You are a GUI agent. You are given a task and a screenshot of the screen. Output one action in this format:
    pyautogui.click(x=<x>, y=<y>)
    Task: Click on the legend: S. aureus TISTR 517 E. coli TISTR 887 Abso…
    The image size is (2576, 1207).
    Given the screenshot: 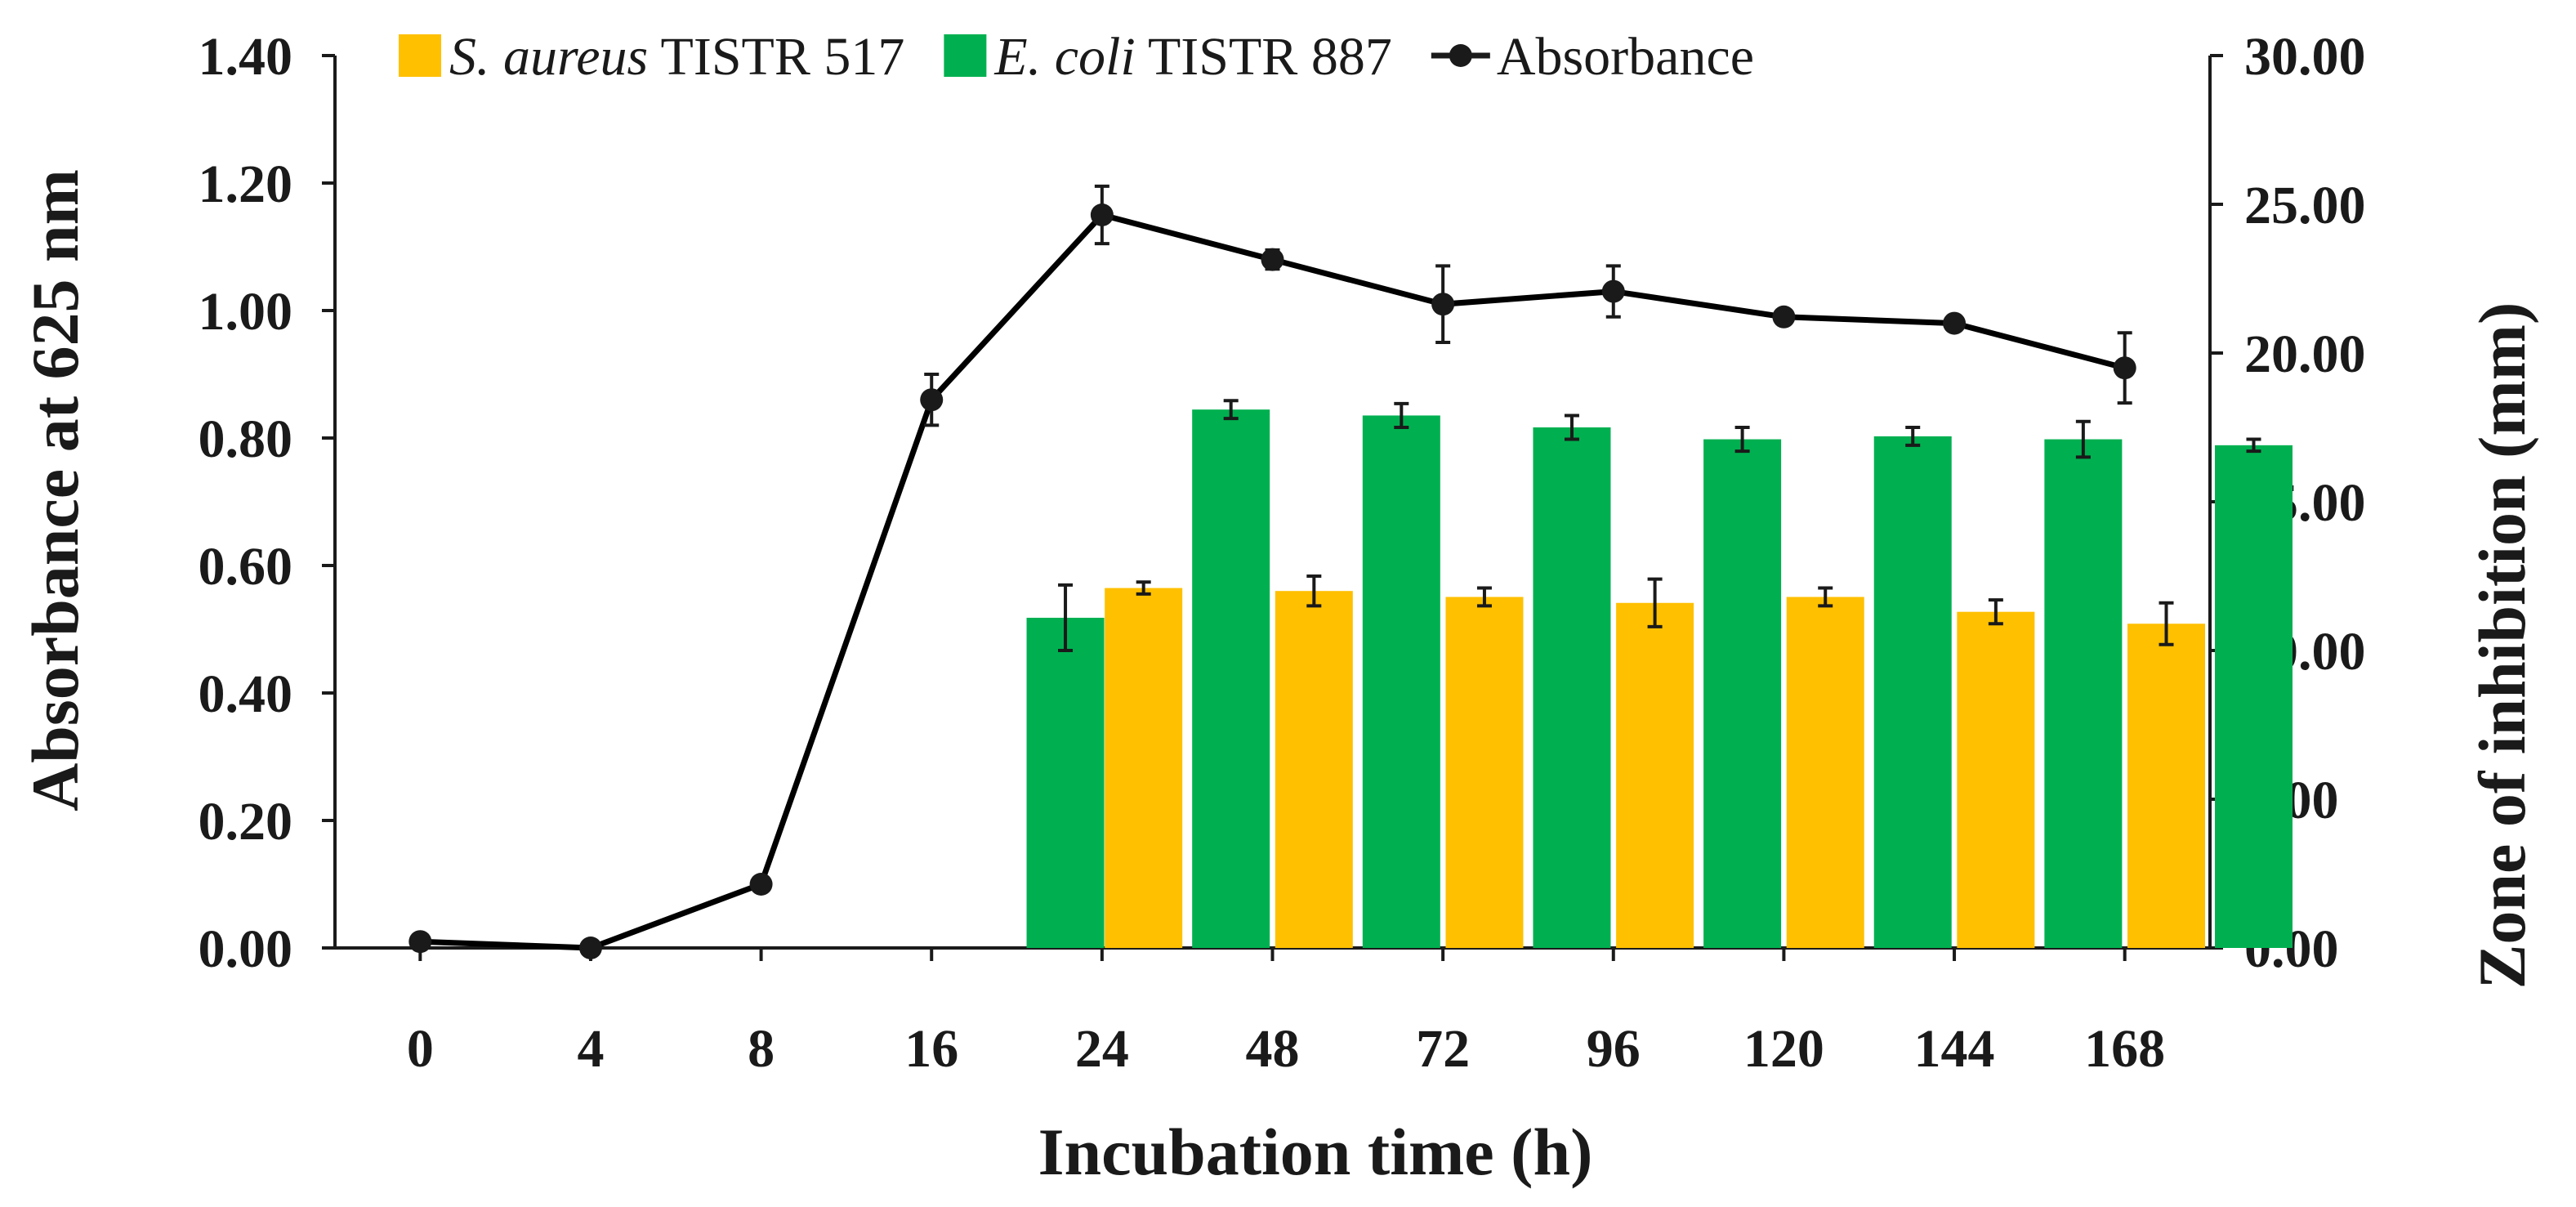 What is the action you would take?
    pyautogui.click(x=1077, y=57)
    